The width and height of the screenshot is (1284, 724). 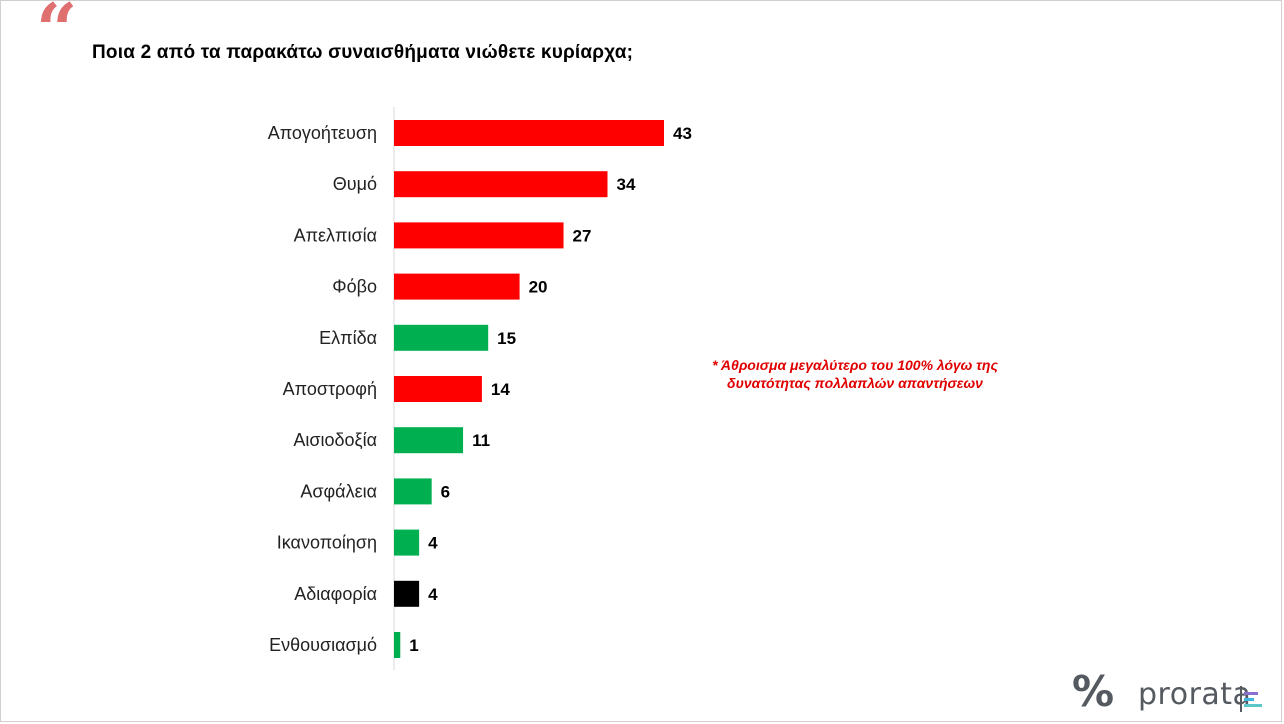 I want to click on logo-bars-icon, so click(x=1255, y=699).